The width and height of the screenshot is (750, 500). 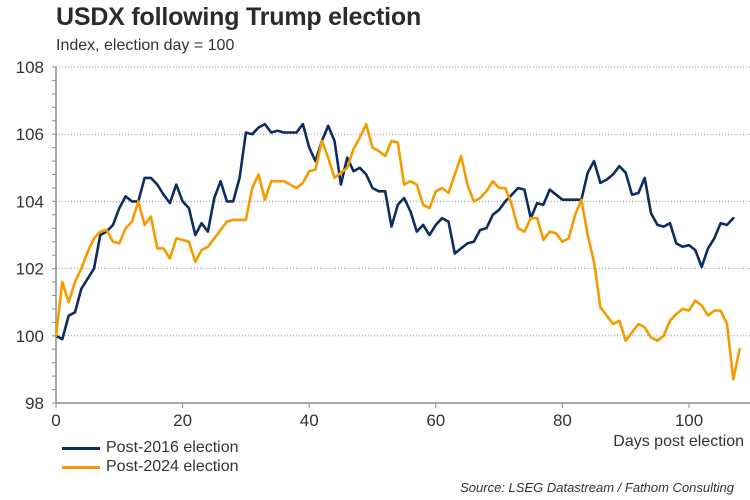 I want to click on y-tick-label: 108, so click(x=30, y=67).